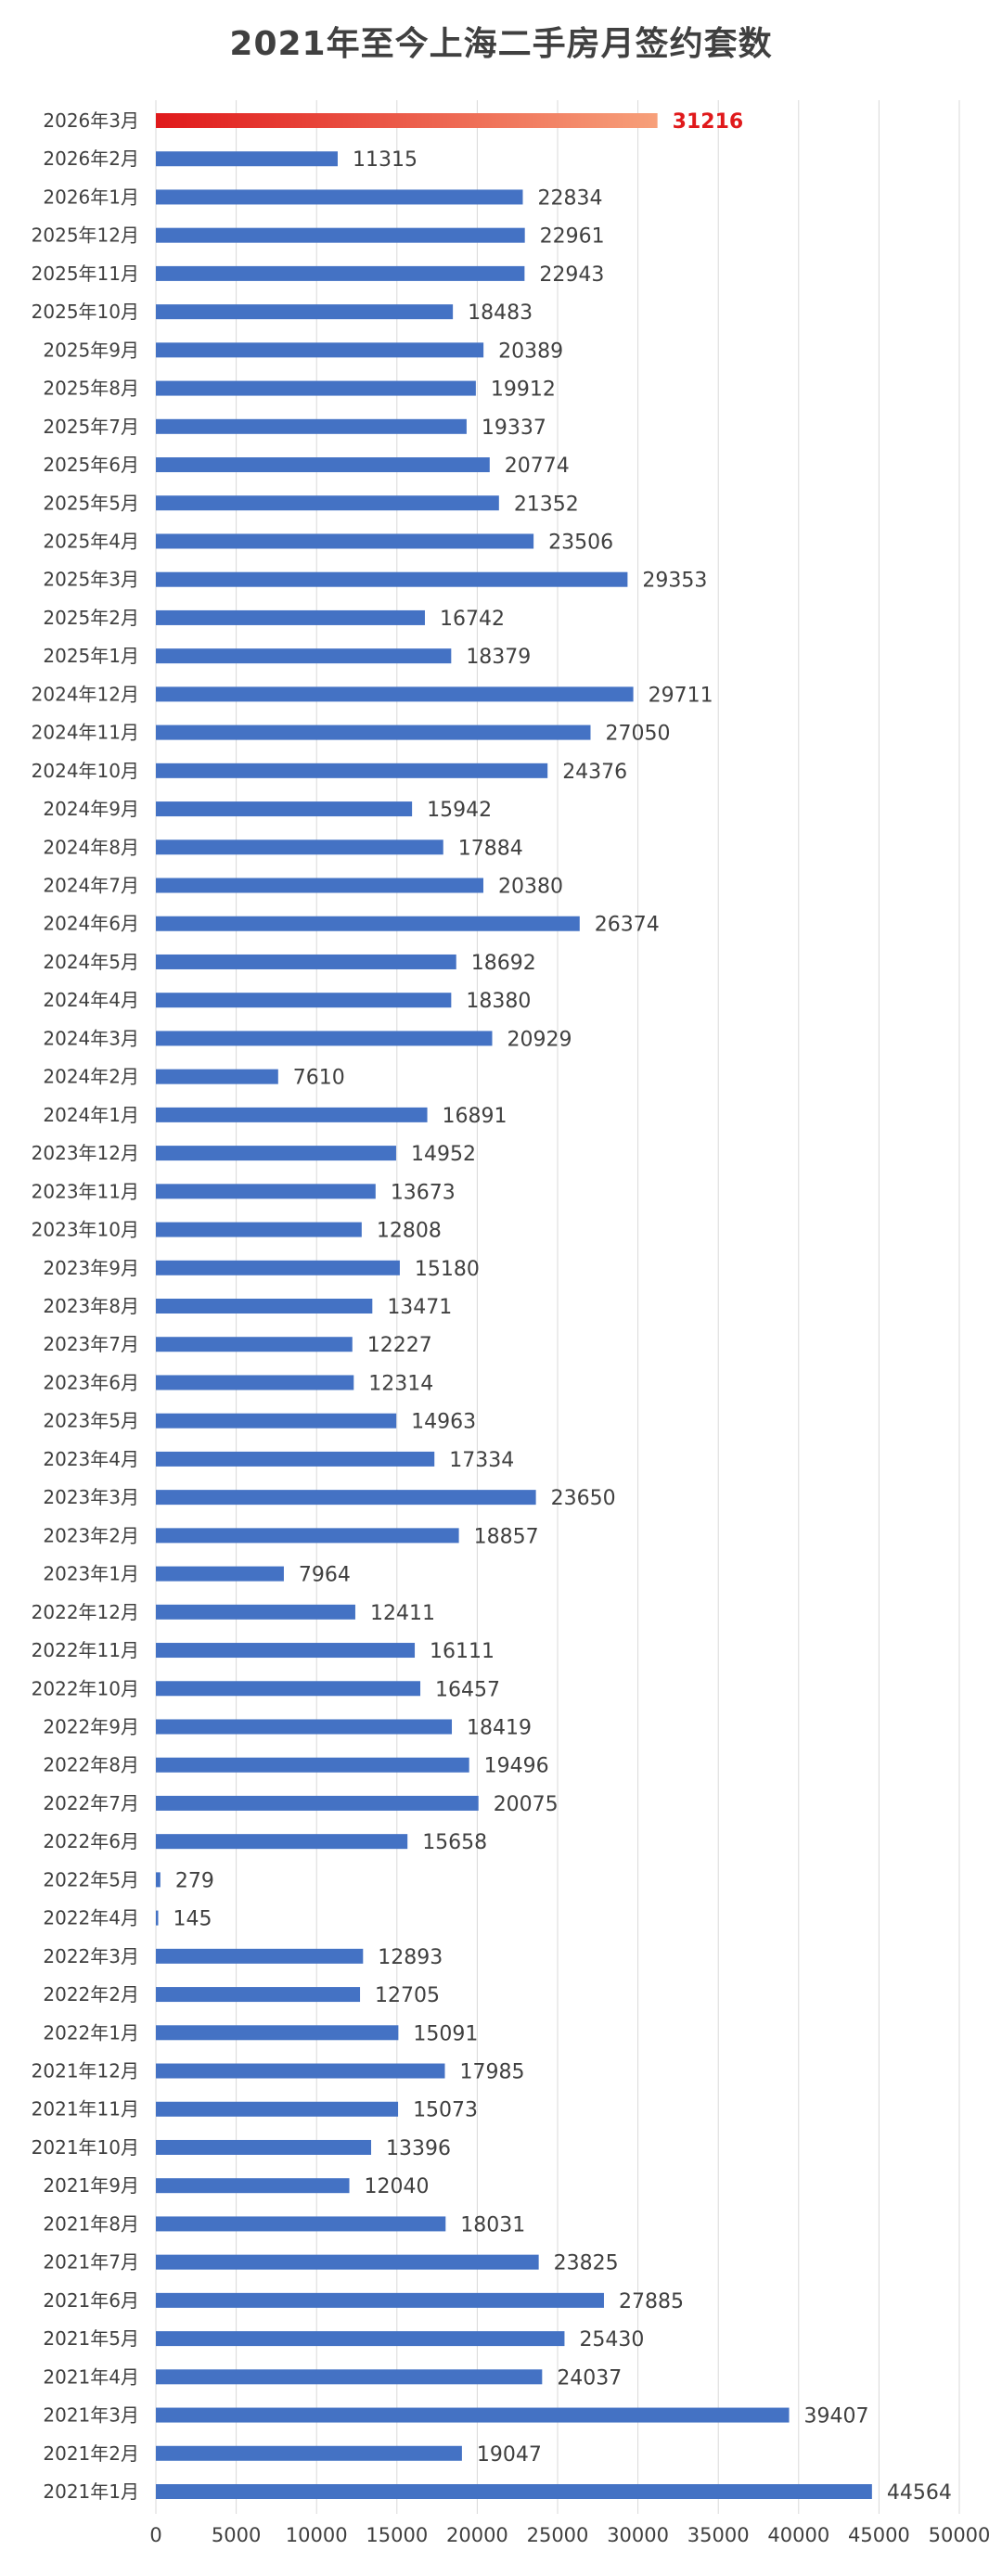 This screenshot has width=1002, height=2576. I want to click on category-label: 2022年7月, so click(91, 1803).